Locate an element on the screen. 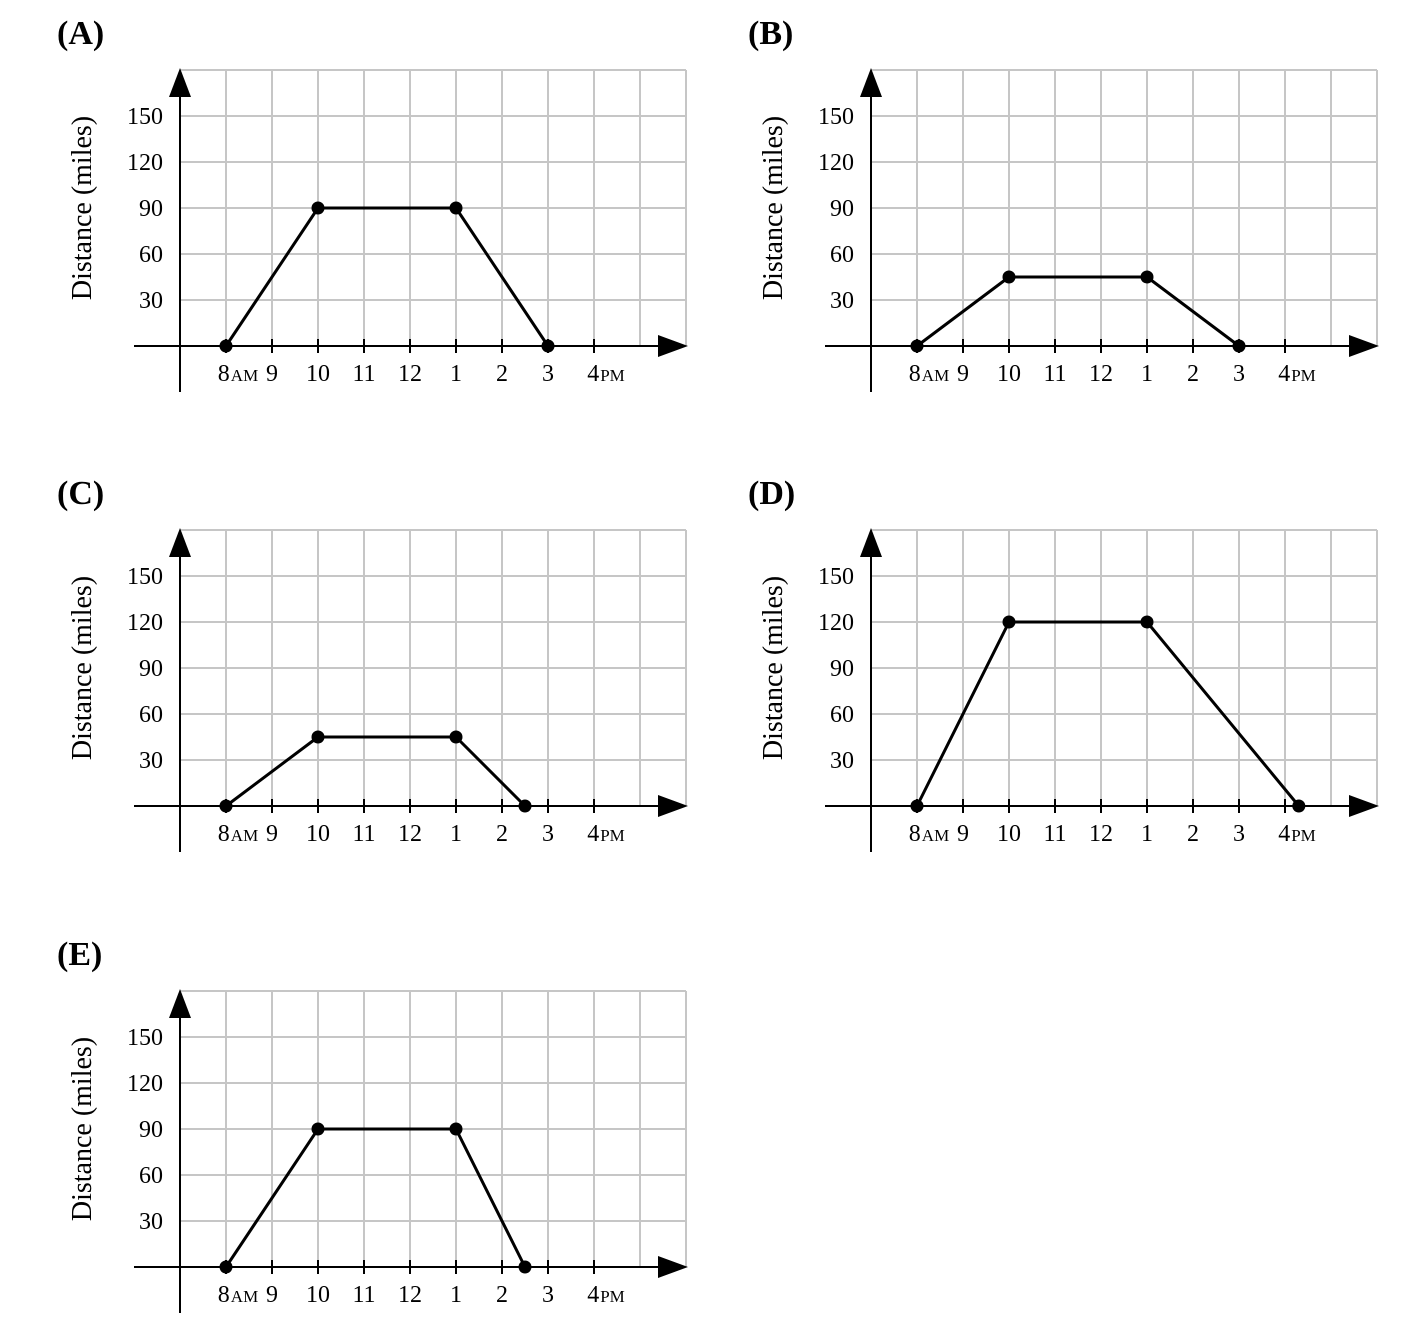 This screenshot has height=1339, width=1424. panel-label: (C) is located at coordinates (80, 493).